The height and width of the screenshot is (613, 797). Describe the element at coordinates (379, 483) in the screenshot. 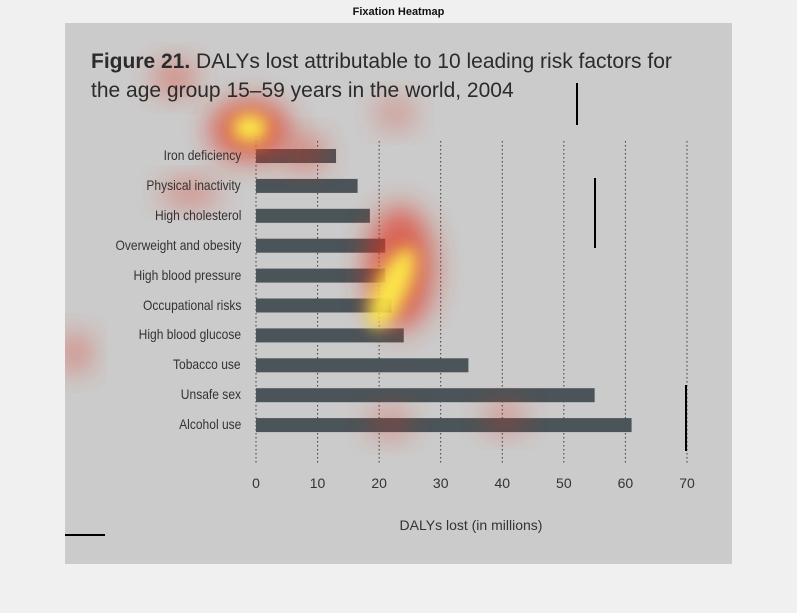

I see `x-tick-label: 20` at that location.